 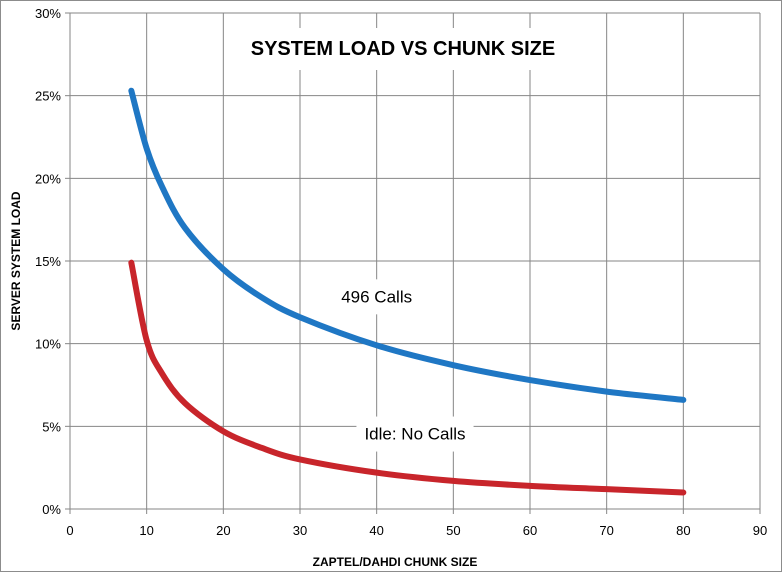 What do you see at coordinates (606, 530) in the screenshot?
I see `x-tick-label: 70` at bounding box center [606, 530].